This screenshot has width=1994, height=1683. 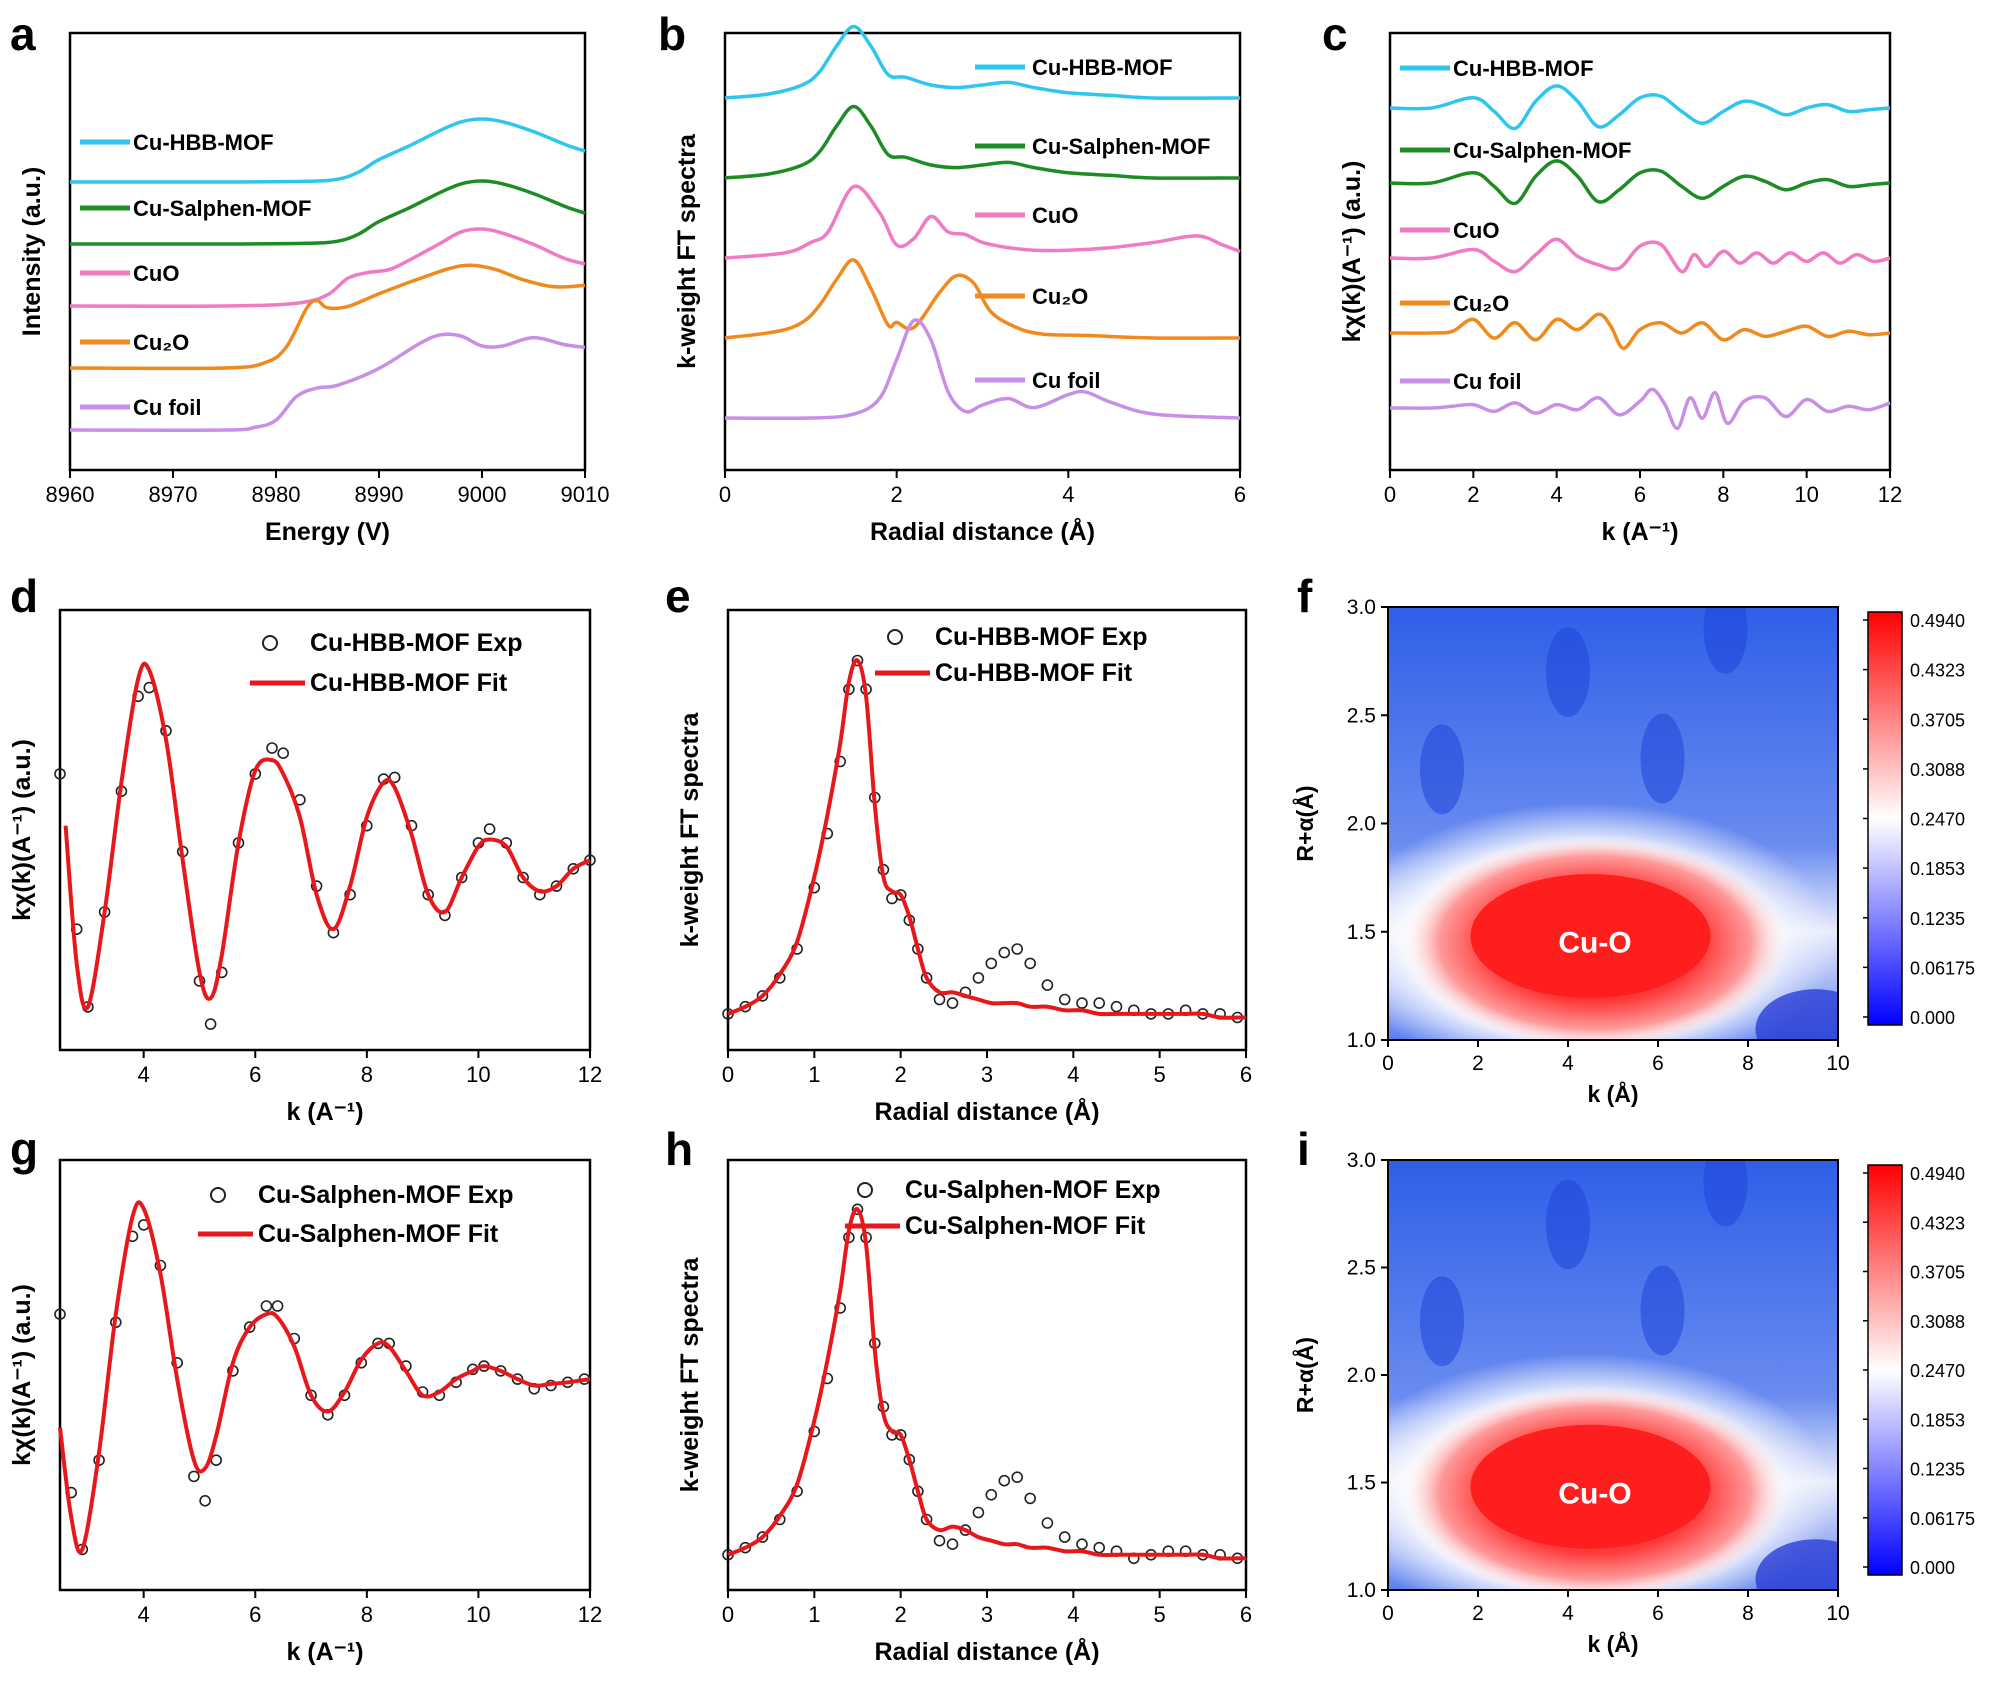 I want to click on colorbar-tick-label: 0.1235, so click(x=1937, y=919).